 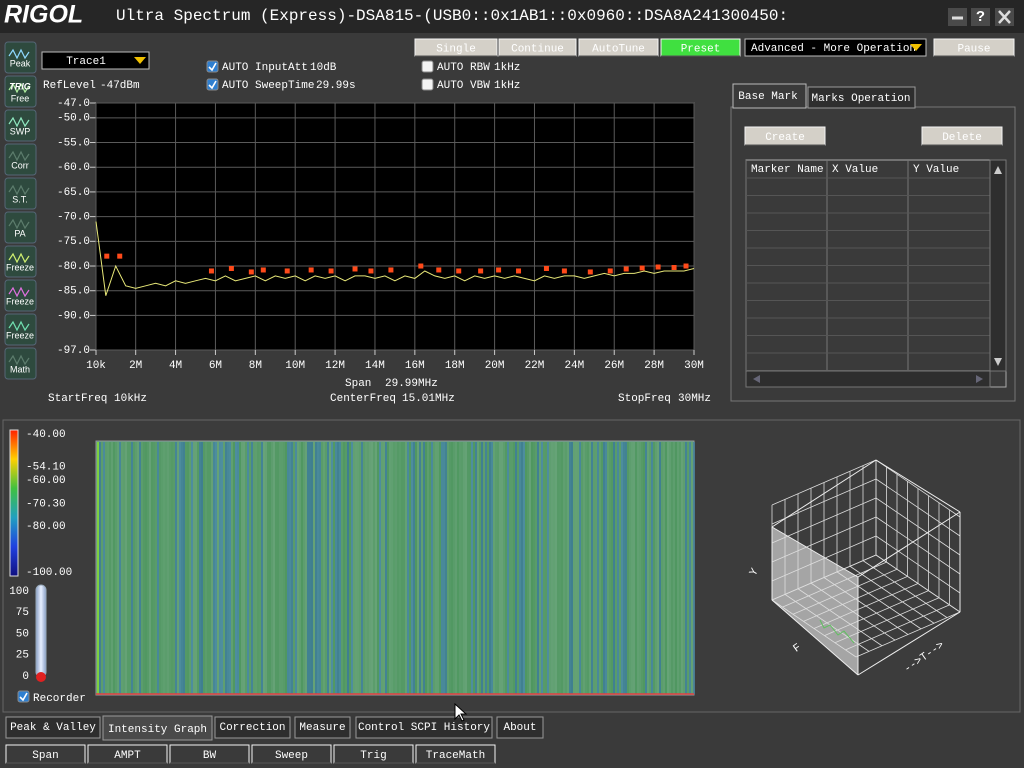 I want to click on auto-checkbox-tick, so click(x=212, y=67).